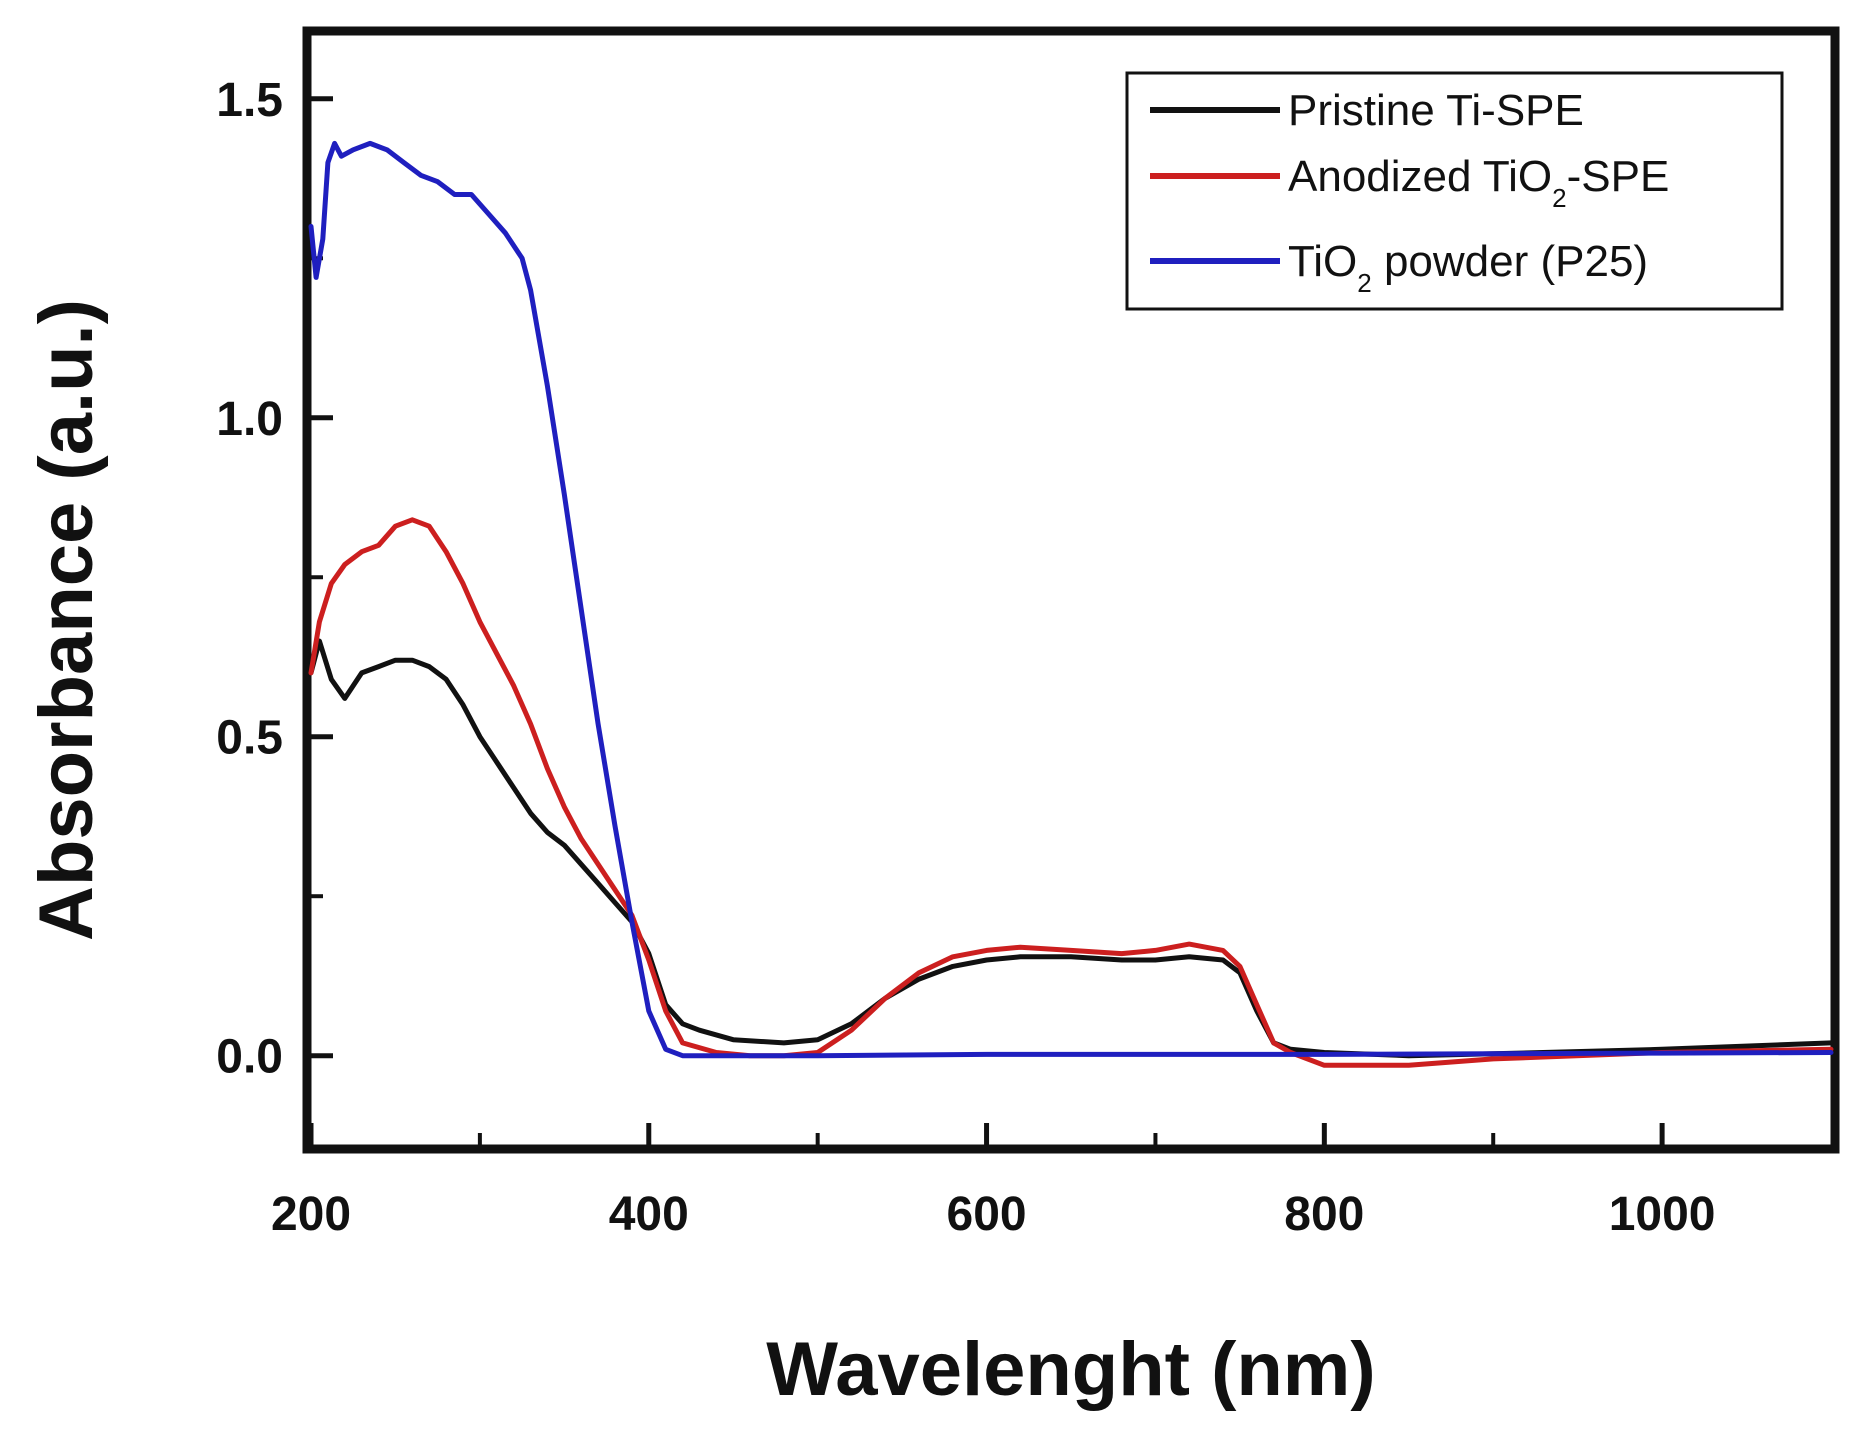  What do you see at coordinates (1468, 267) in the screenshot?
I see `legend-label-3: TiO2 powder (P25)` at bounding box center [1468, 267].